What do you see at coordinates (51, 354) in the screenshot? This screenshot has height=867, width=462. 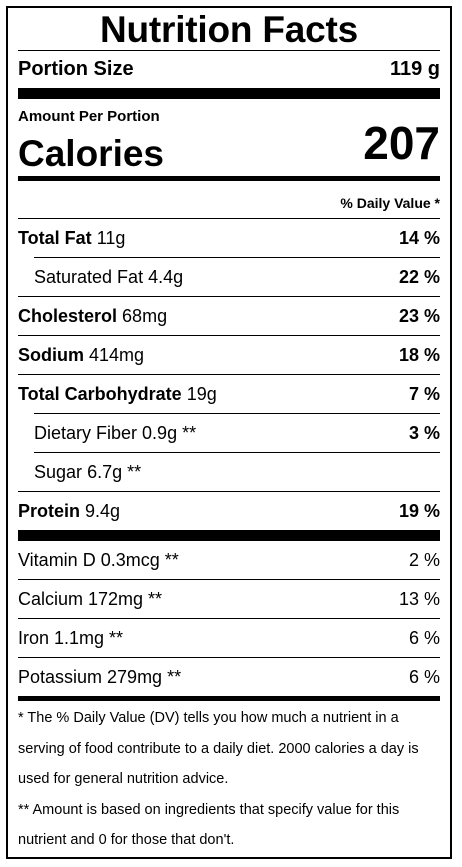 I see `nutrient-name: Sodium` at bounding box center [51, 354].